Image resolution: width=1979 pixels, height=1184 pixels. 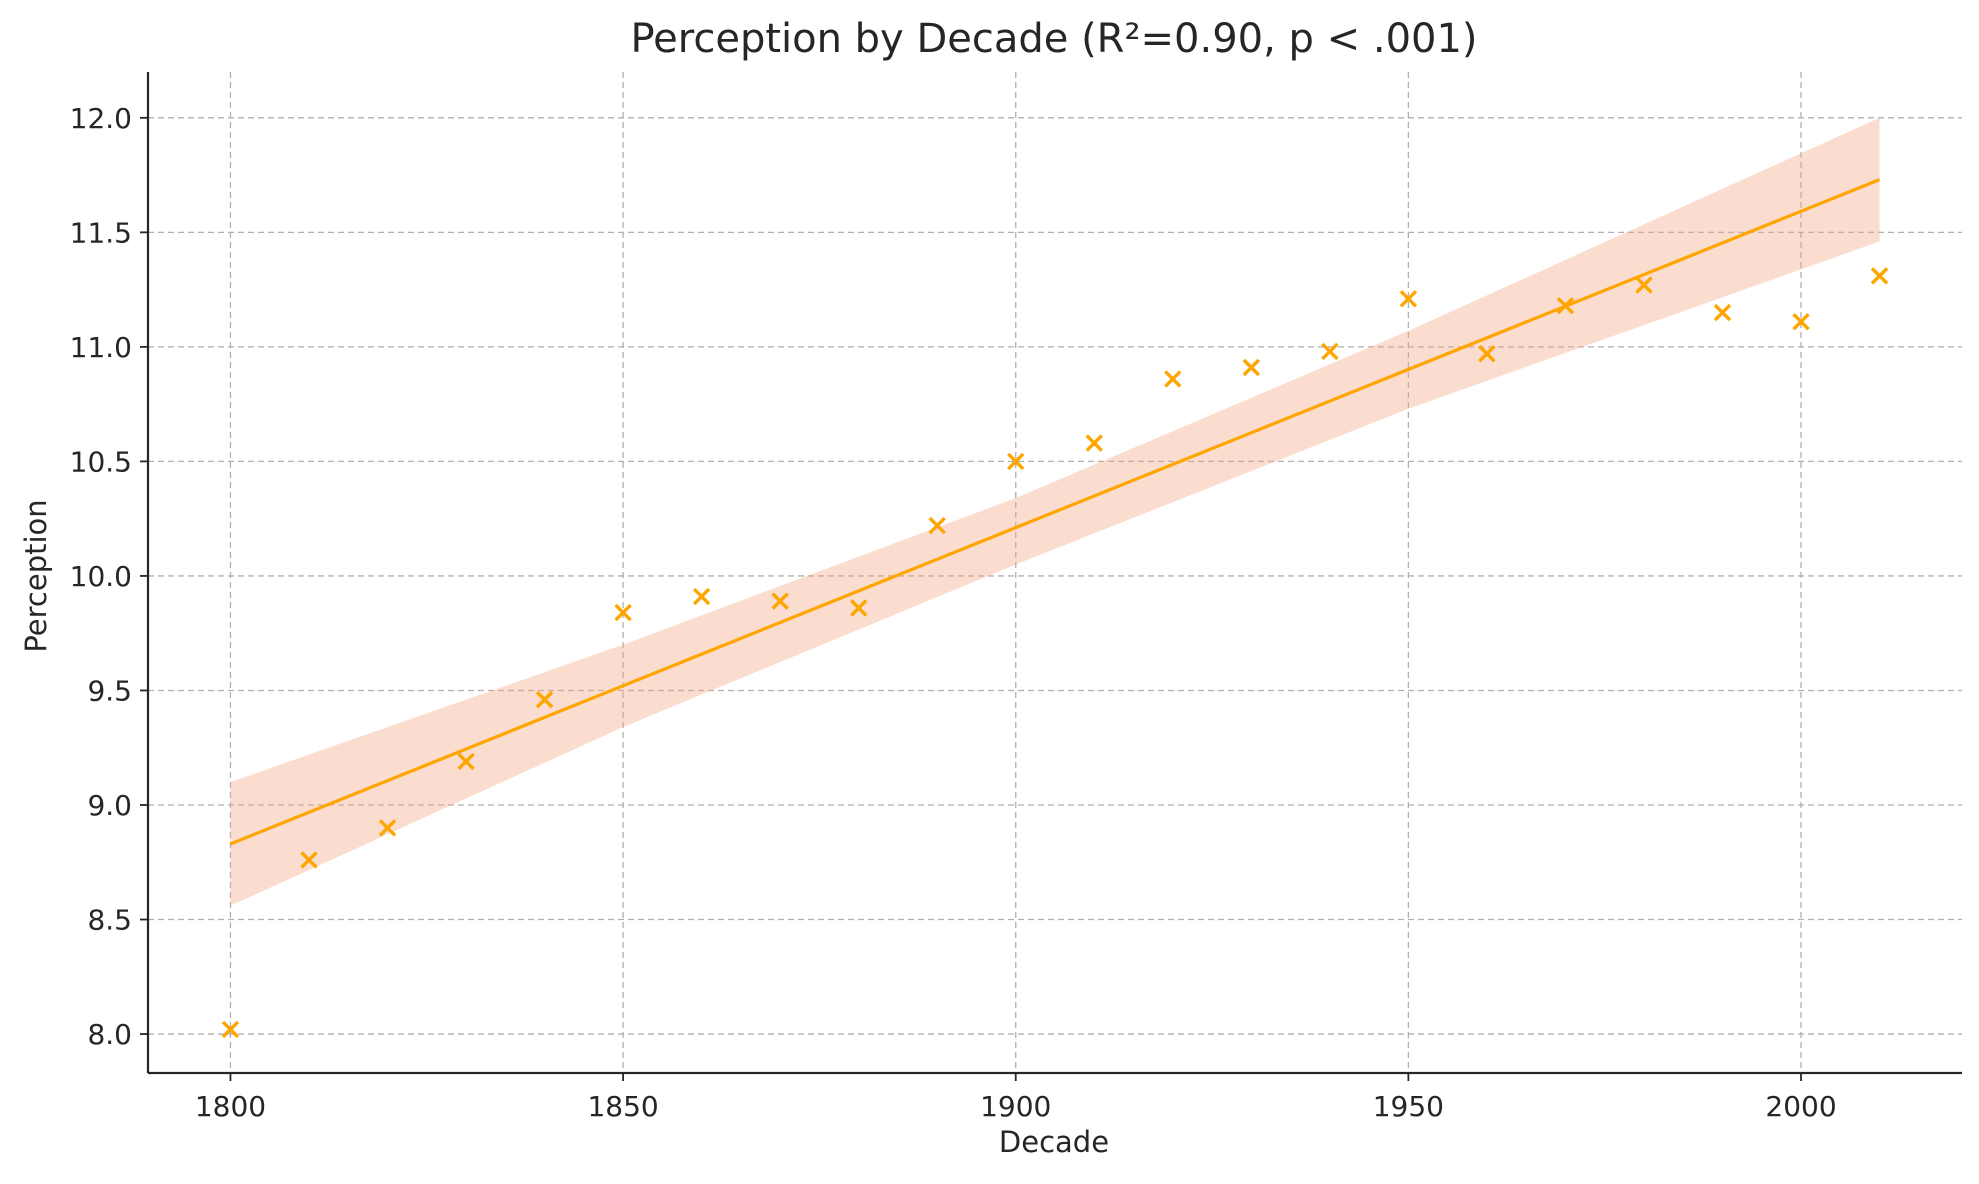 I want to click on y-tick-label: 12.0, so click(x=101, y=118).